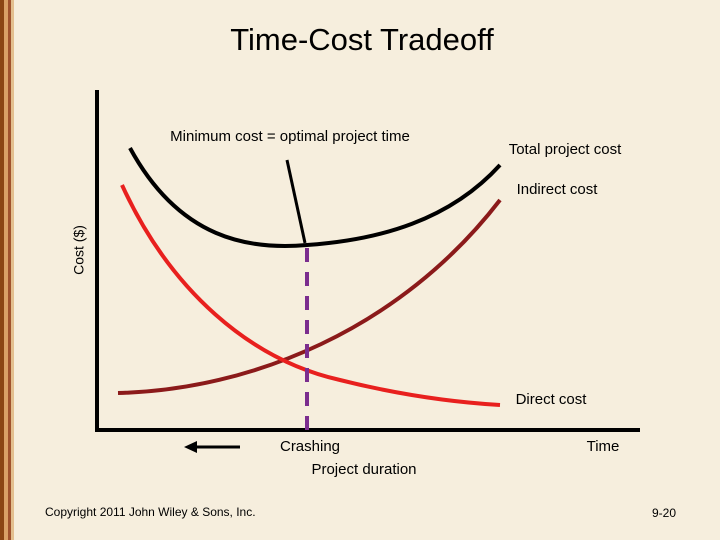  What do you see at coordinates (150, 512) in the screenshot?
I see `copyright: Copyright 2011 John Wiley & Sons, Inc.` at bounding box center [150, 512].